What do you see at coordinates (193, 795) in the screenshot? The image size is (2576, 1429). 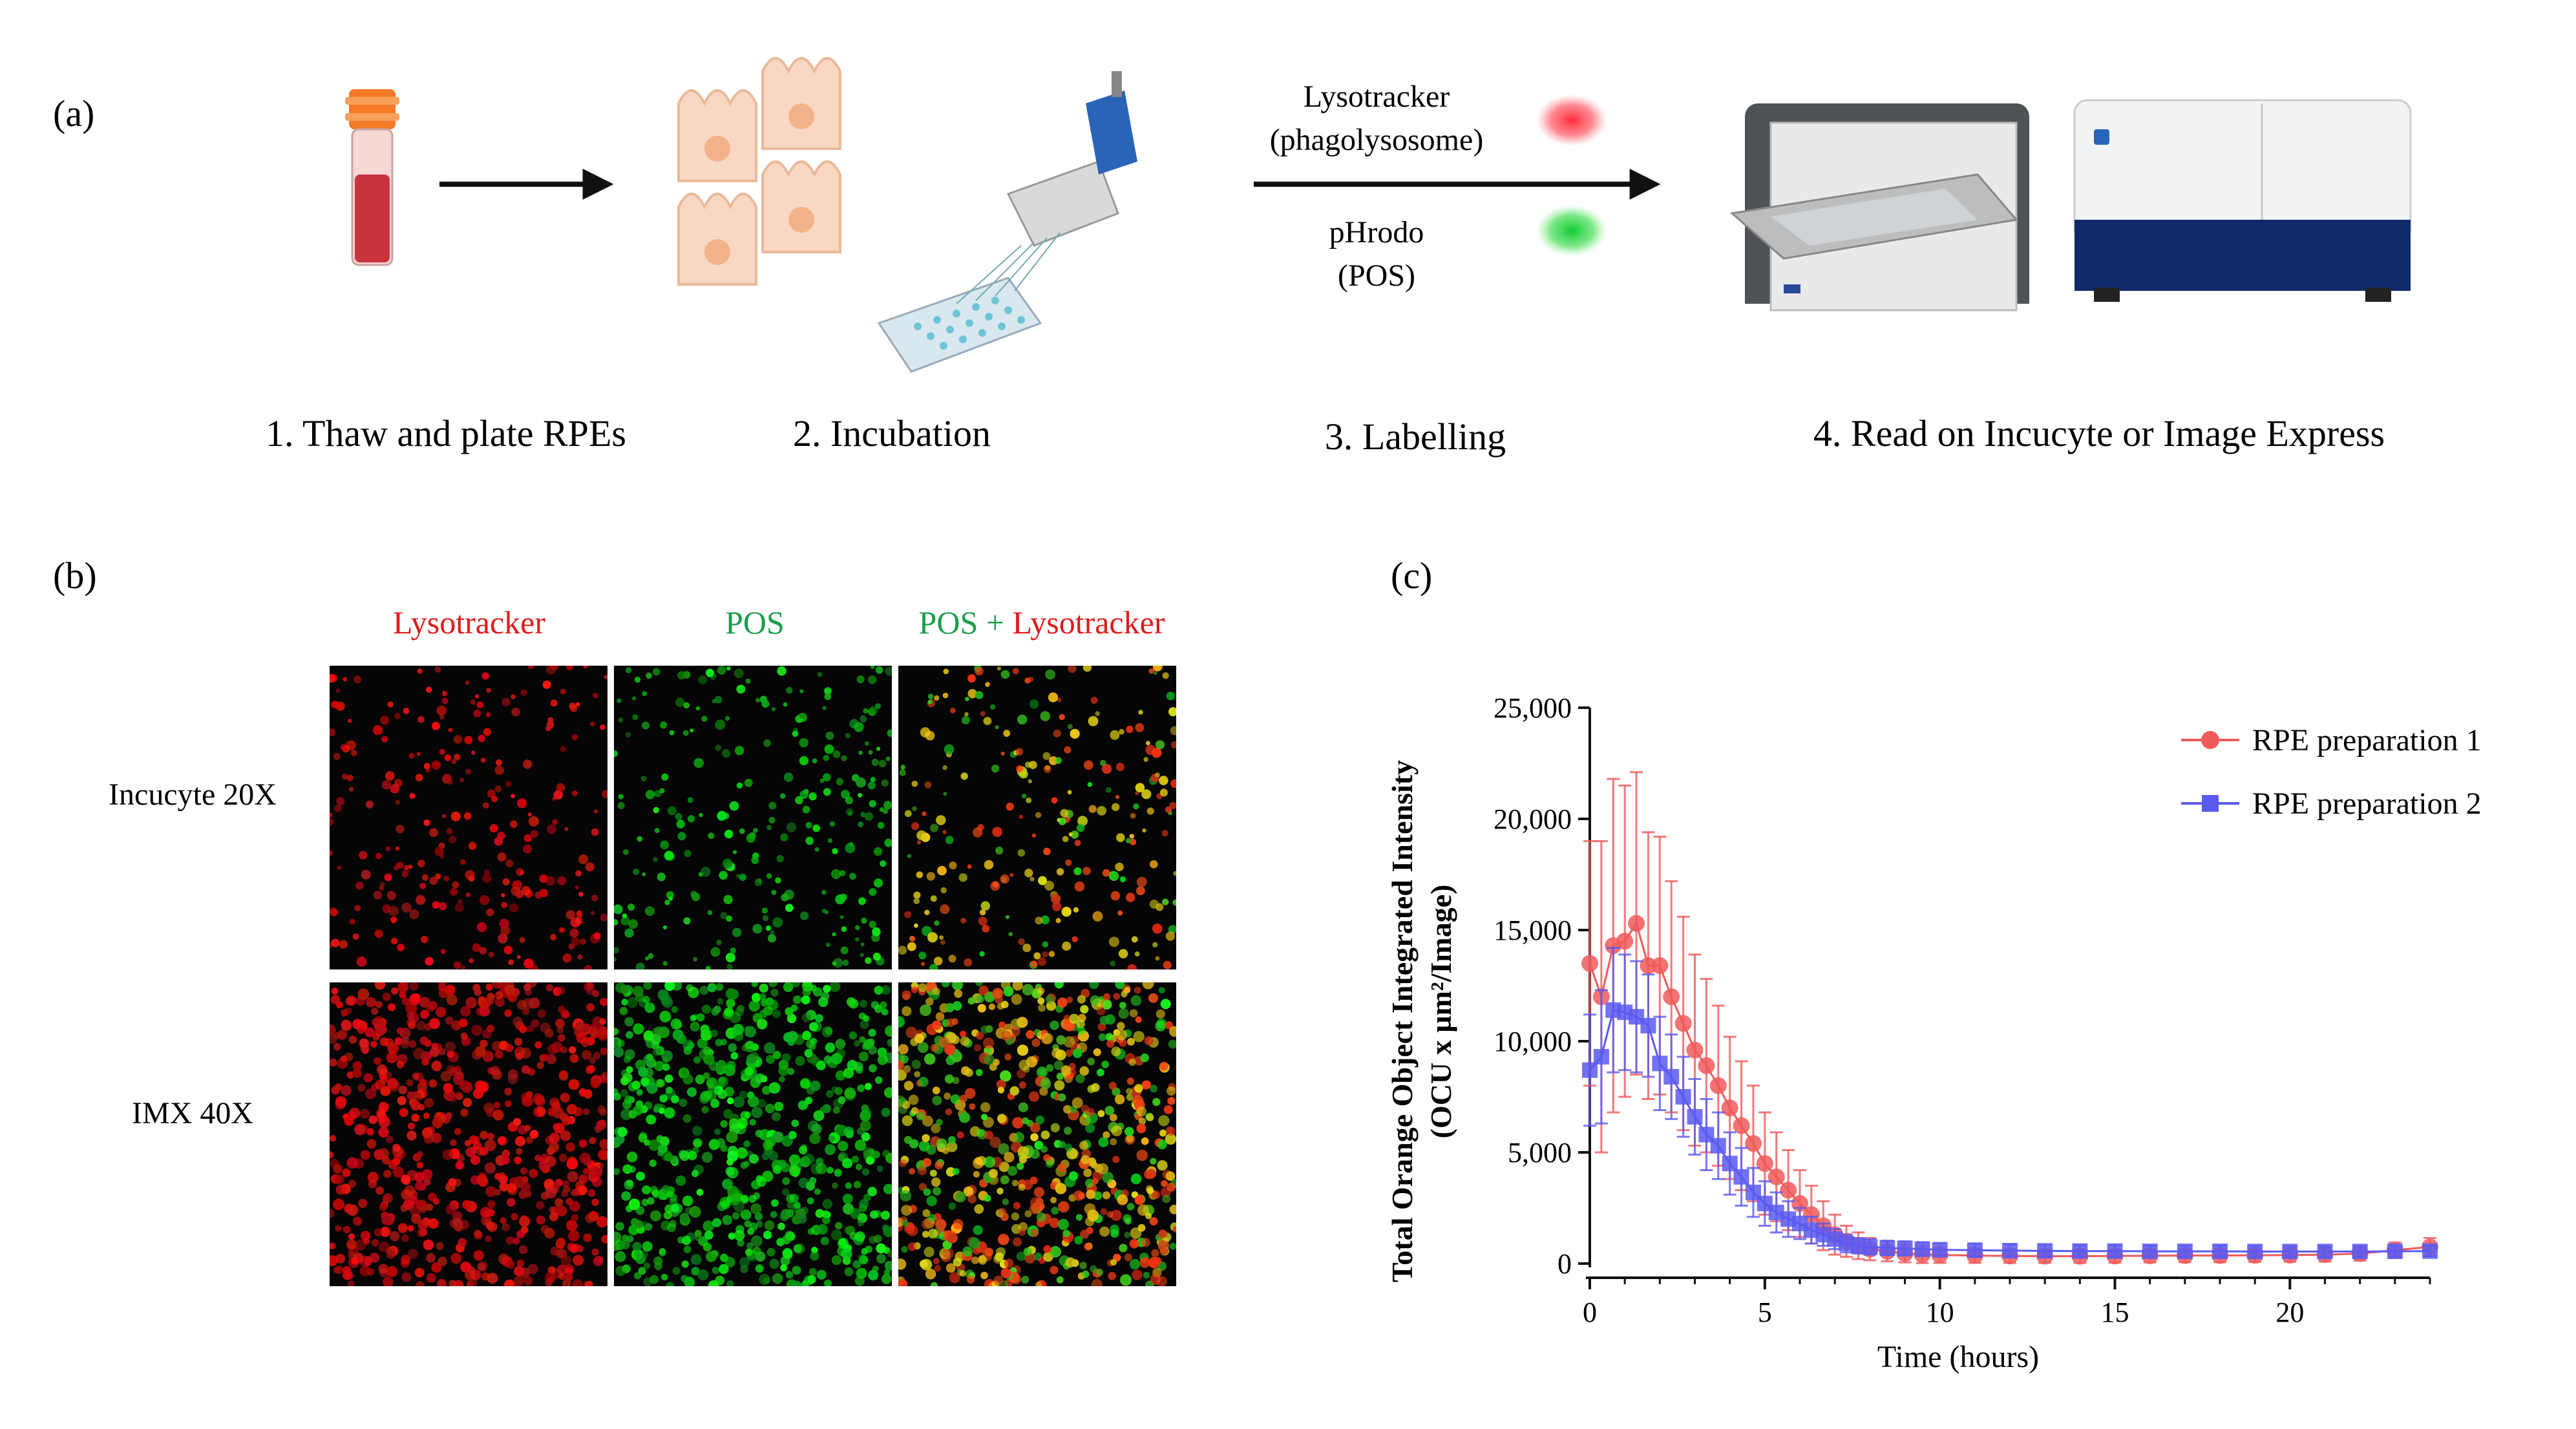 I see `row-label-incucyte: Incucyte 20X` at bounding box center [193, 795].